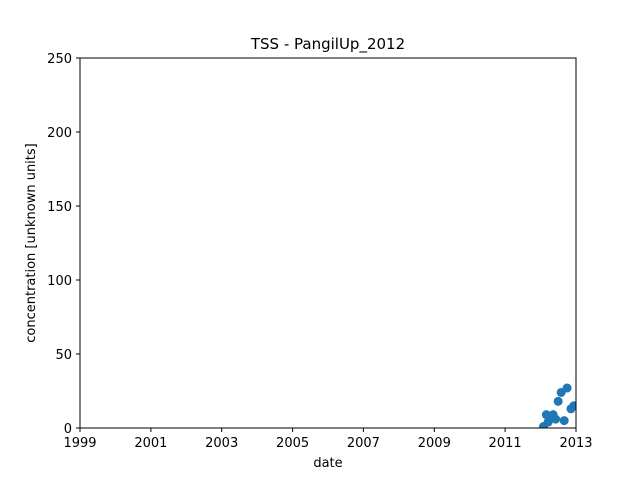  I want to click on y-axis-label: concentration [unknown units], so click(31, 242).